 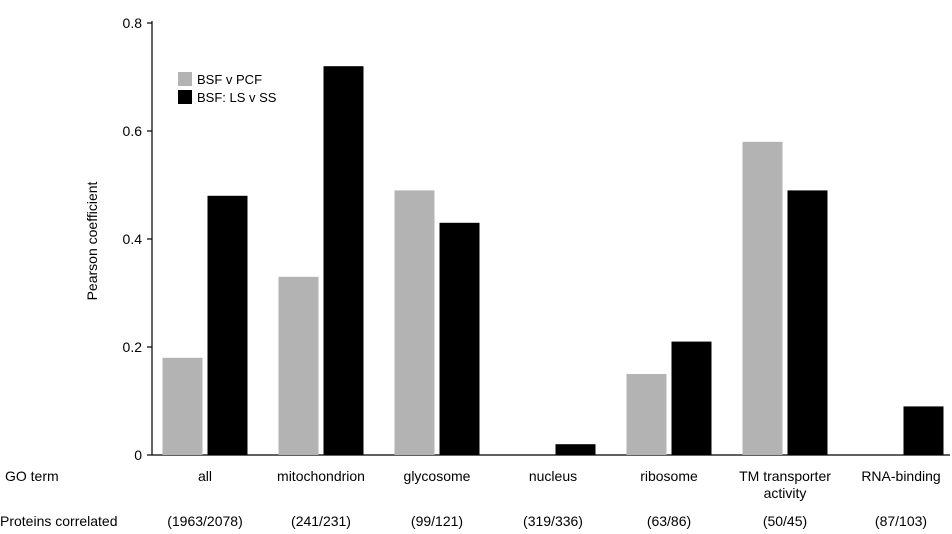 I want to click on proteins-count-6: (87/103), so click(x=901, y=521).